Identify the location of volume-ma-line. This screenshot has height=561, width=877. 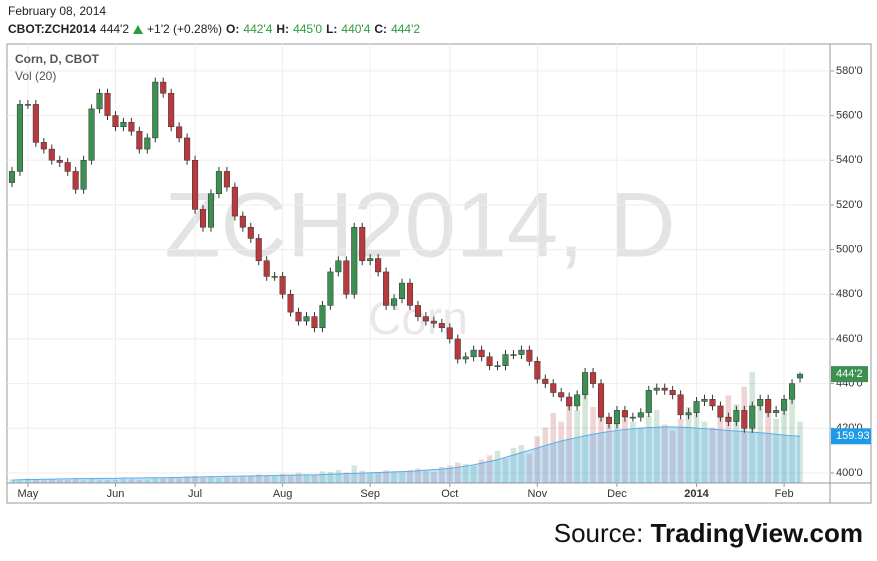
(406, 453).